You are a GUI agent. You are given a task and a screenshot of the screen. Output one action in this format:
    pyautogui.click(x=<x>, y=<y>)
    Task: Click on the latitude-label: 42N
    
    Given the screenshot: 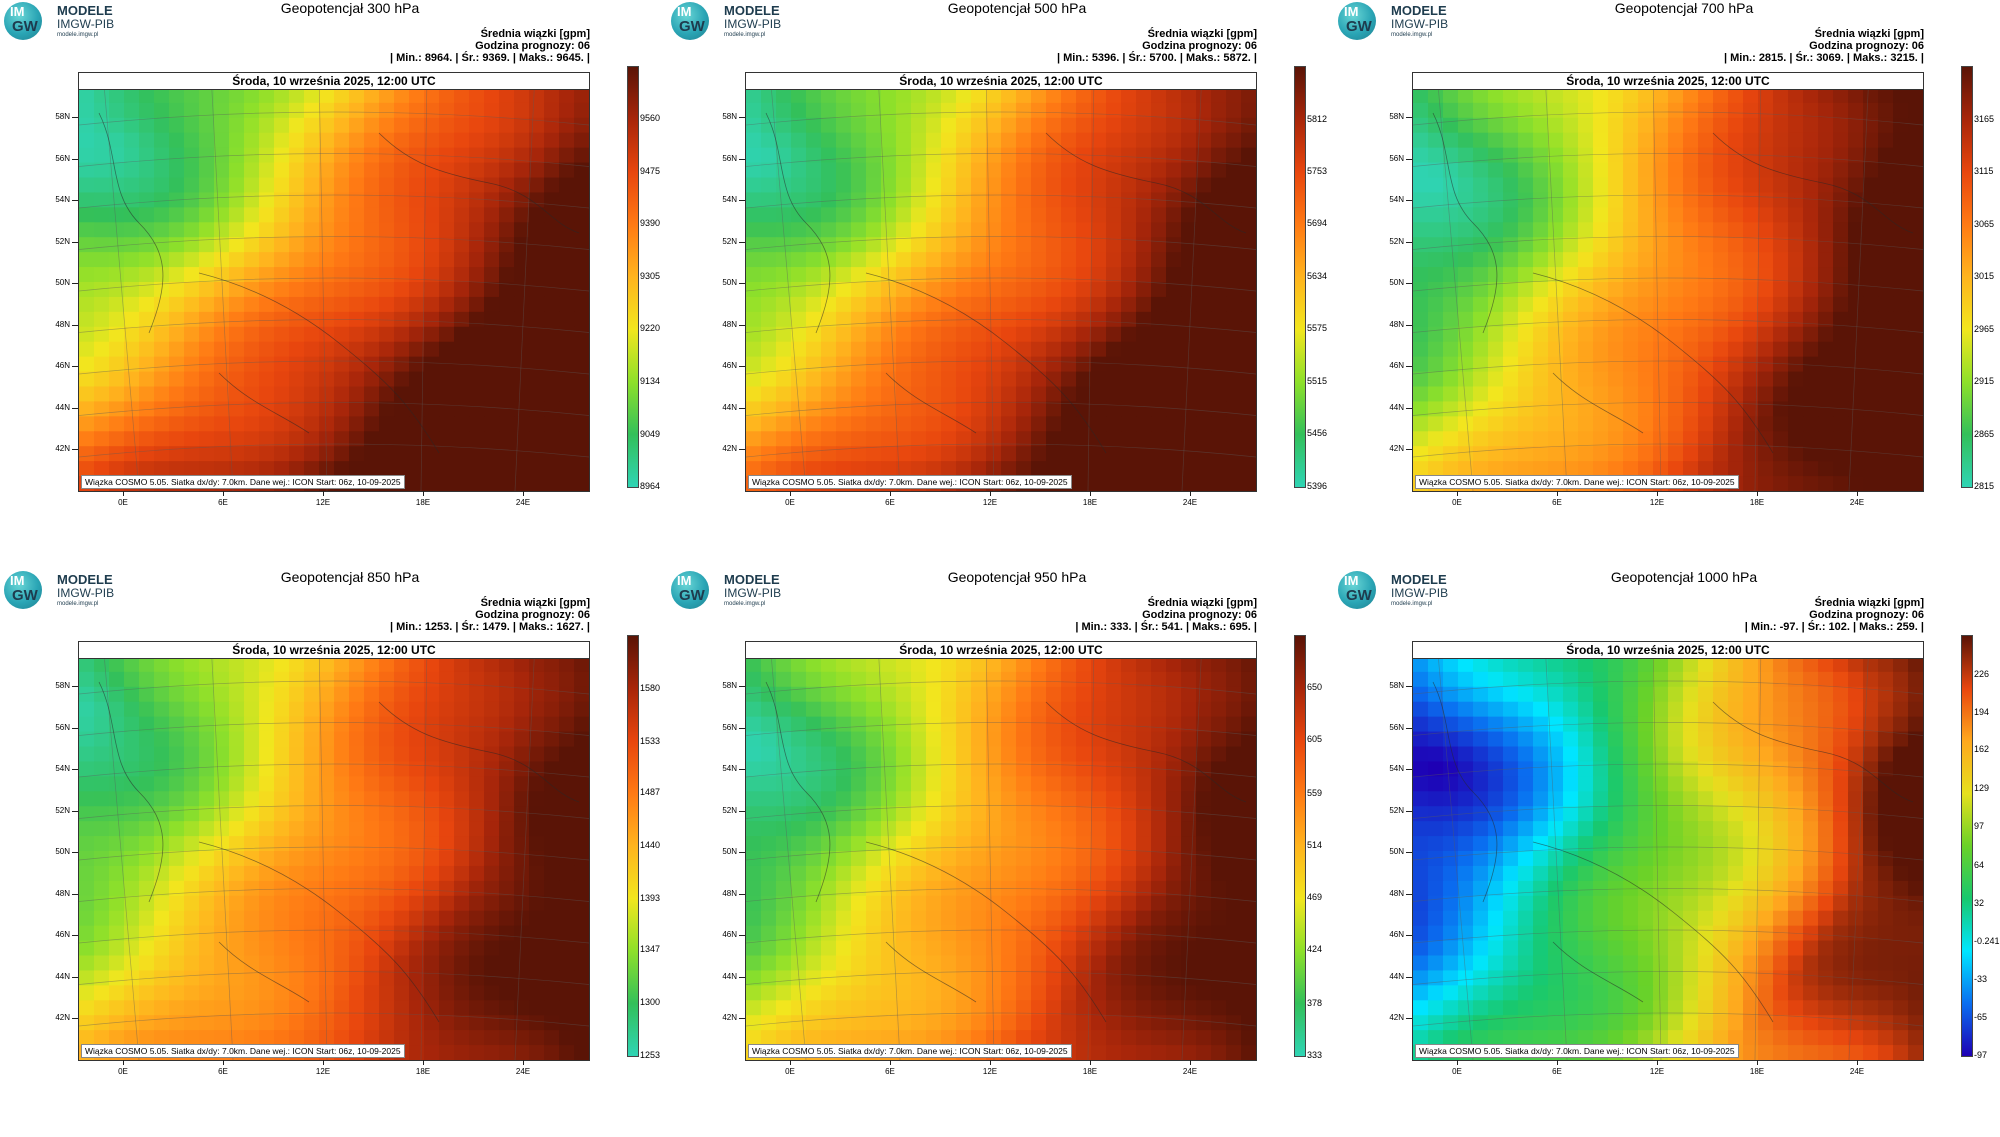 What is the action you would take?
    pyautogui.click(x=729, y=448)
    